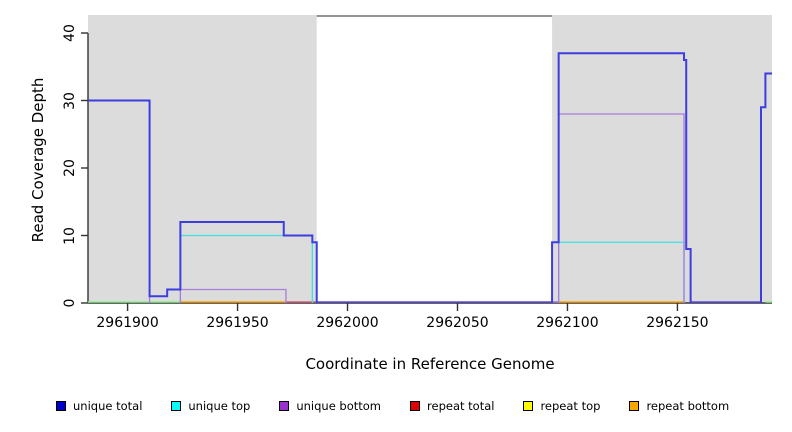  What do you see at coordinates (237, 323) in the screenshot?
I see `x-tick-label: 2961950` at bounding box center [237, 323].